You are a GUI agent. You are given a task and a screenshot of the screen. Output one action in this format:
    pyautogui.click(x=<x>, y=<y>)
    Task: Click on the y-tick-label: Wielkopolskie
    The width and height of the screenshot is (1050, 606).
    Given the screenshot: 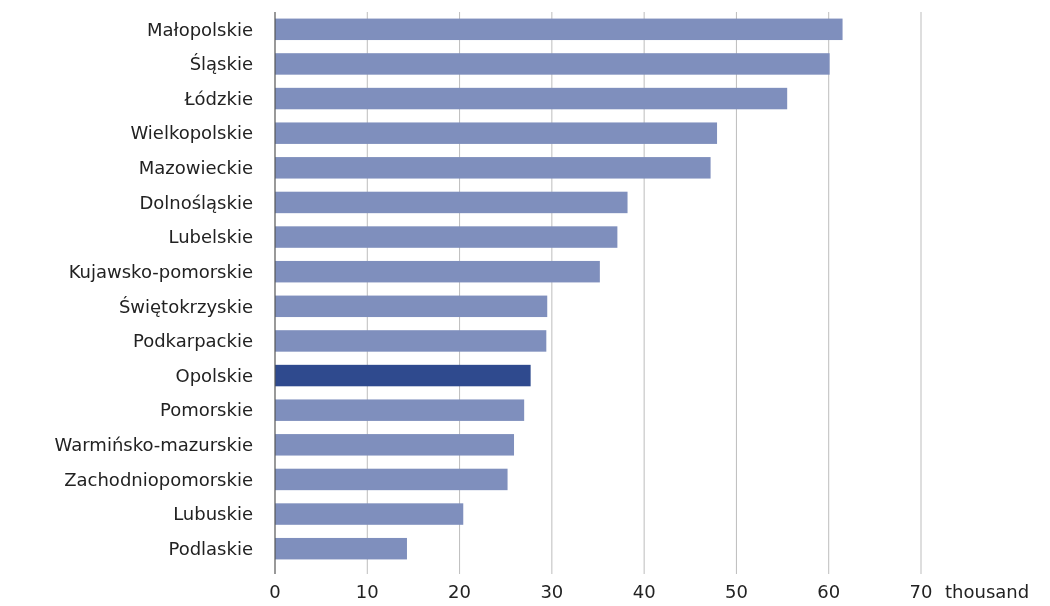 What is the action you would take?
    pyautogui.click(x=191, y=133)
    